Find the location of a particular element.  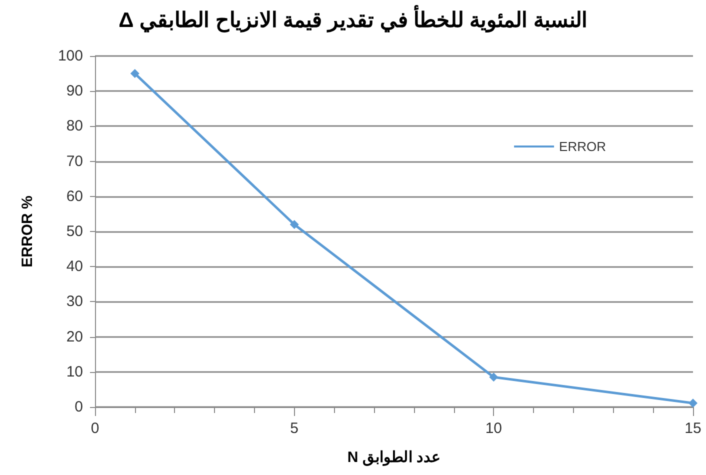

y-tick-label: 30 is located at coordinates (74, 301).